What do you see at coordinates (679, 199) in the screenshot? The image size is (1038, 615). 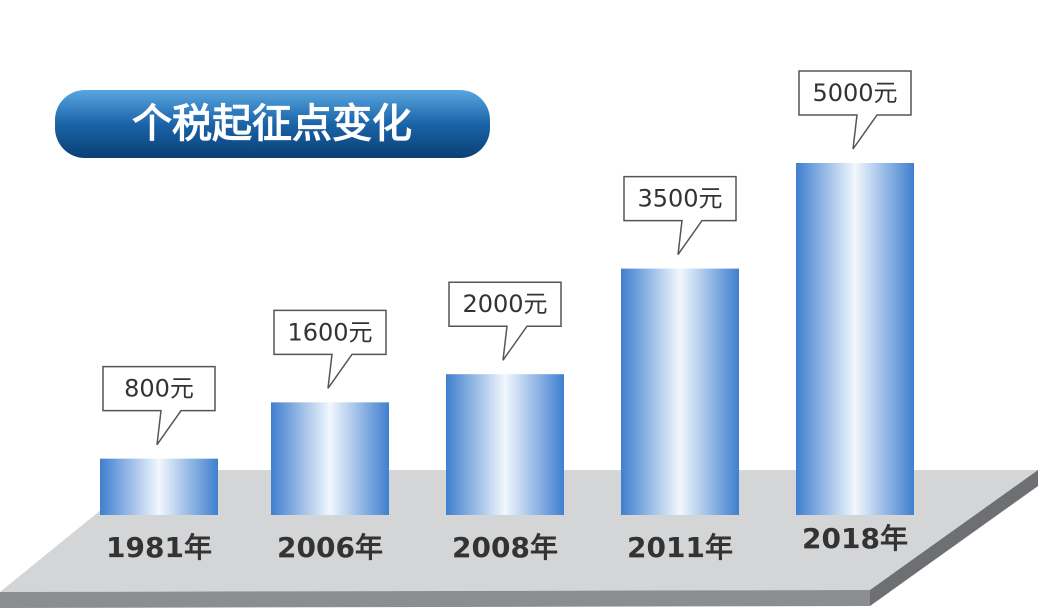 I see `value-label: 3500元` at bounding box center [679, 199].